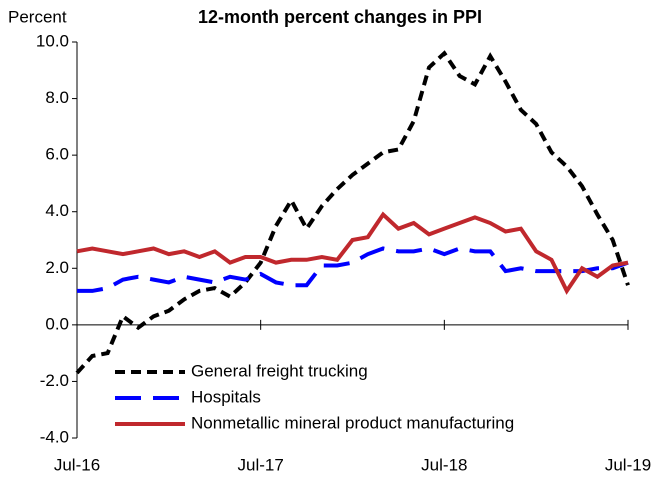  Describe the element at coordinates (54, 436) in the screenshot. I see `y-tick-label: -4.0` at that location.